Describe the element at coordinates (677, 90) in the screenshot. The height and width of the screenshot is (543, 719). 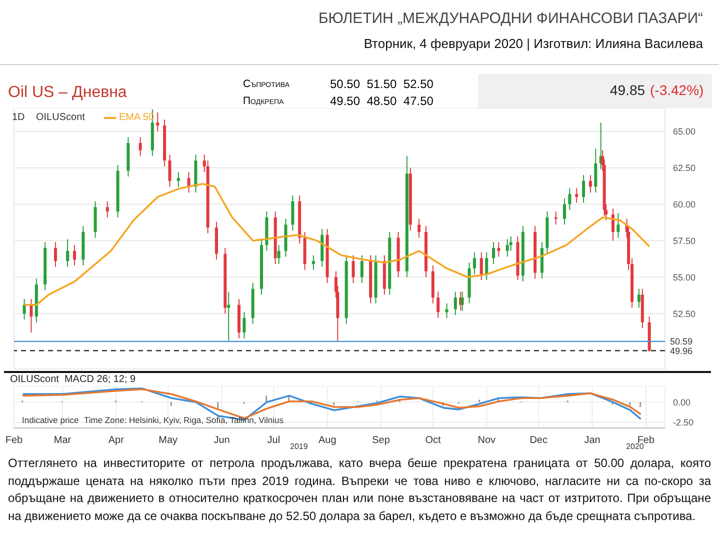
I see `text: (-3.42%)` at that location.